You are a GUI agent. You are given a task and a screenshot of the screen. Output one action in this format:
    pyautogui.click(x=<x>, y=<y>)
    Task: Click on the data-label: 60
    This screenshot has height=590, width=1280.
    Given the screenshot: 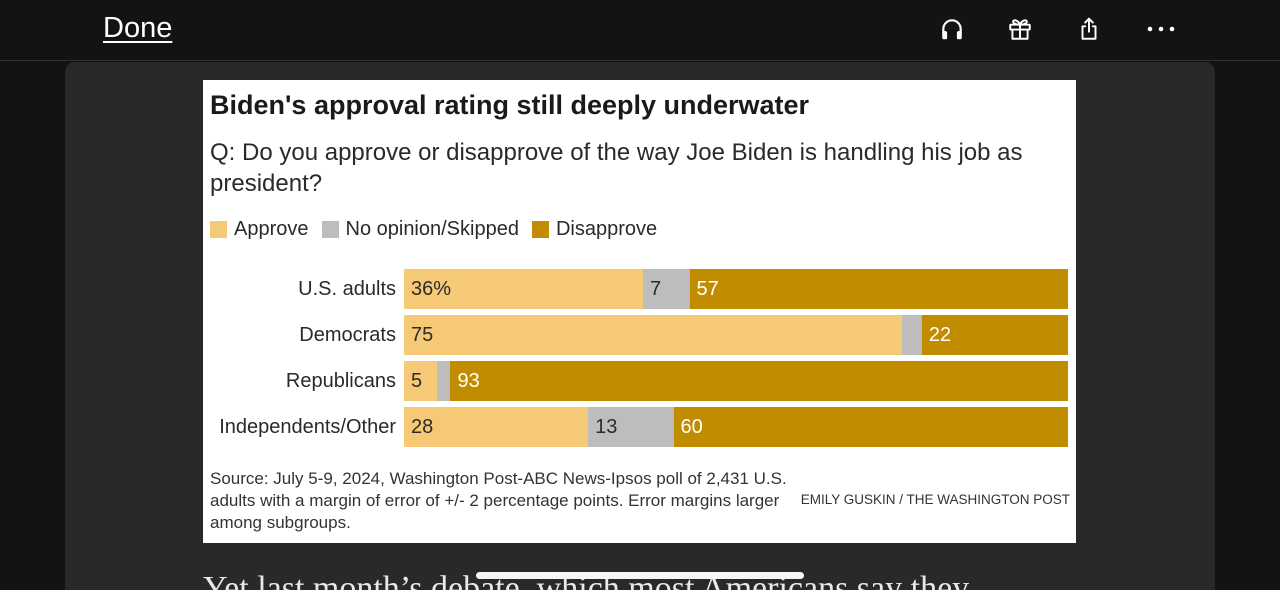 What is the action you would take?
    pyautogui.click(x=691, y=427)
    